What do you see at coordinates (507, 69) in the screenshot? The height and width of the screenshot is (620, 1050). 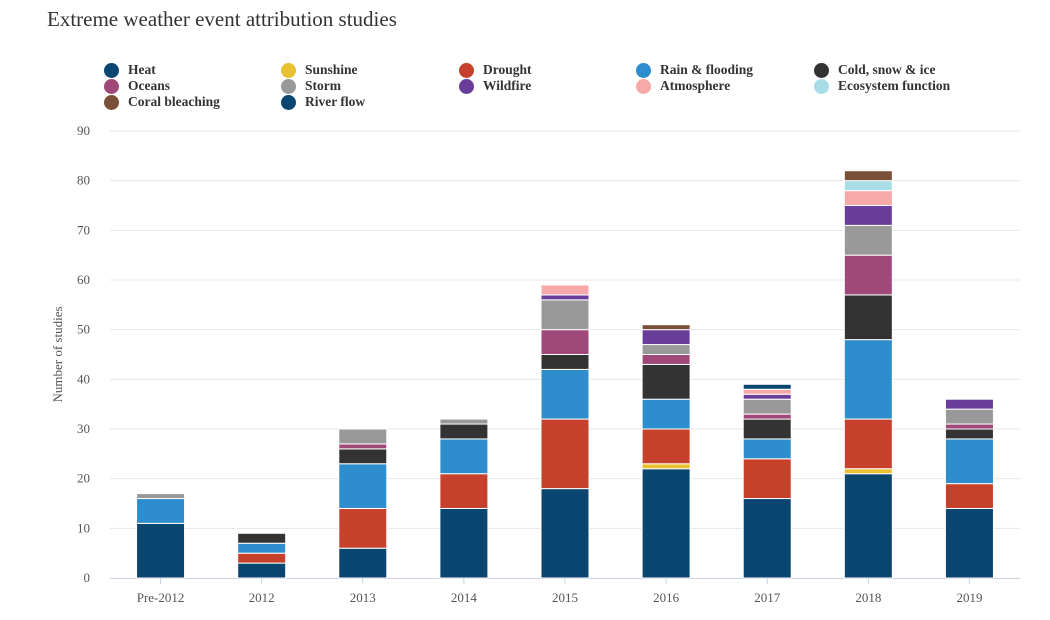 I see `legend-label: Drought` at bounding box center [507, 69].